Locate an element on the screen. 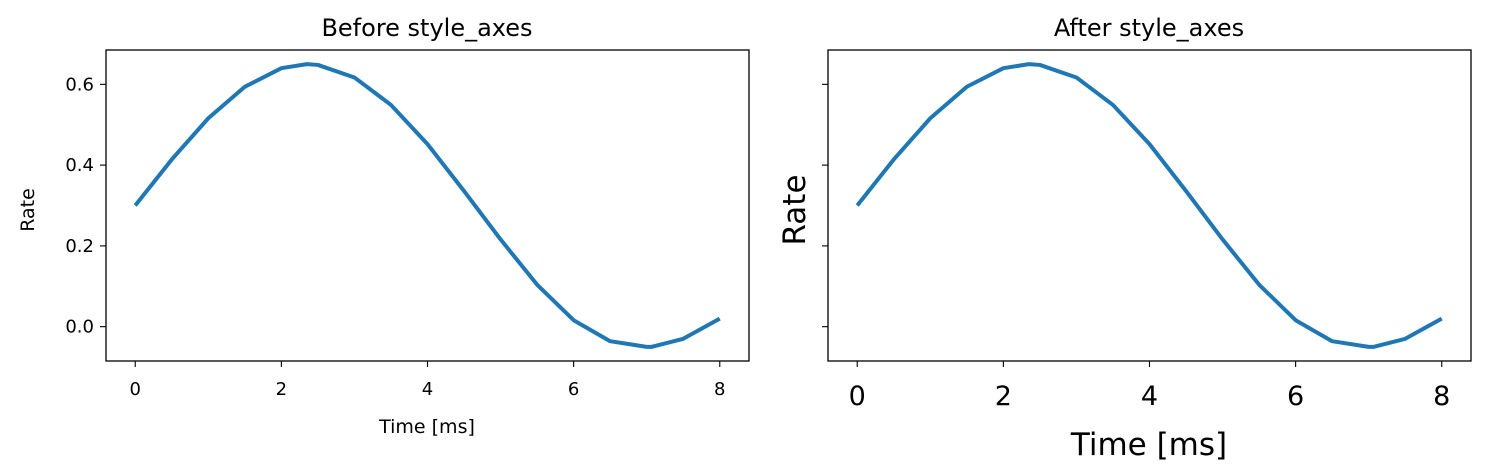  x-ticks-before: 0 2 4 6 8 is located at coordinates (427, 380).